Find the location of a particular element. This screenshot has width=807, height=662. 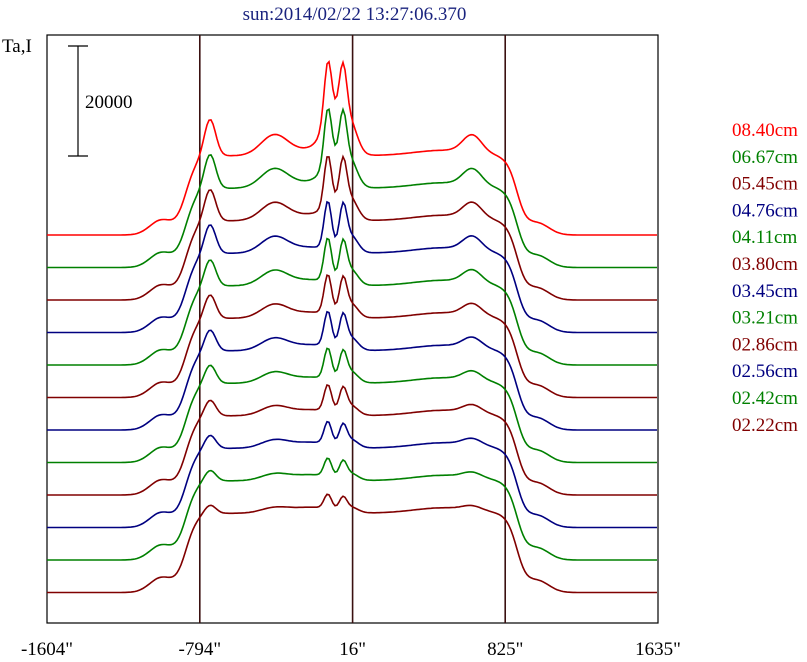

x-tick-label-1: -794" is located at coordinates (200, 649).